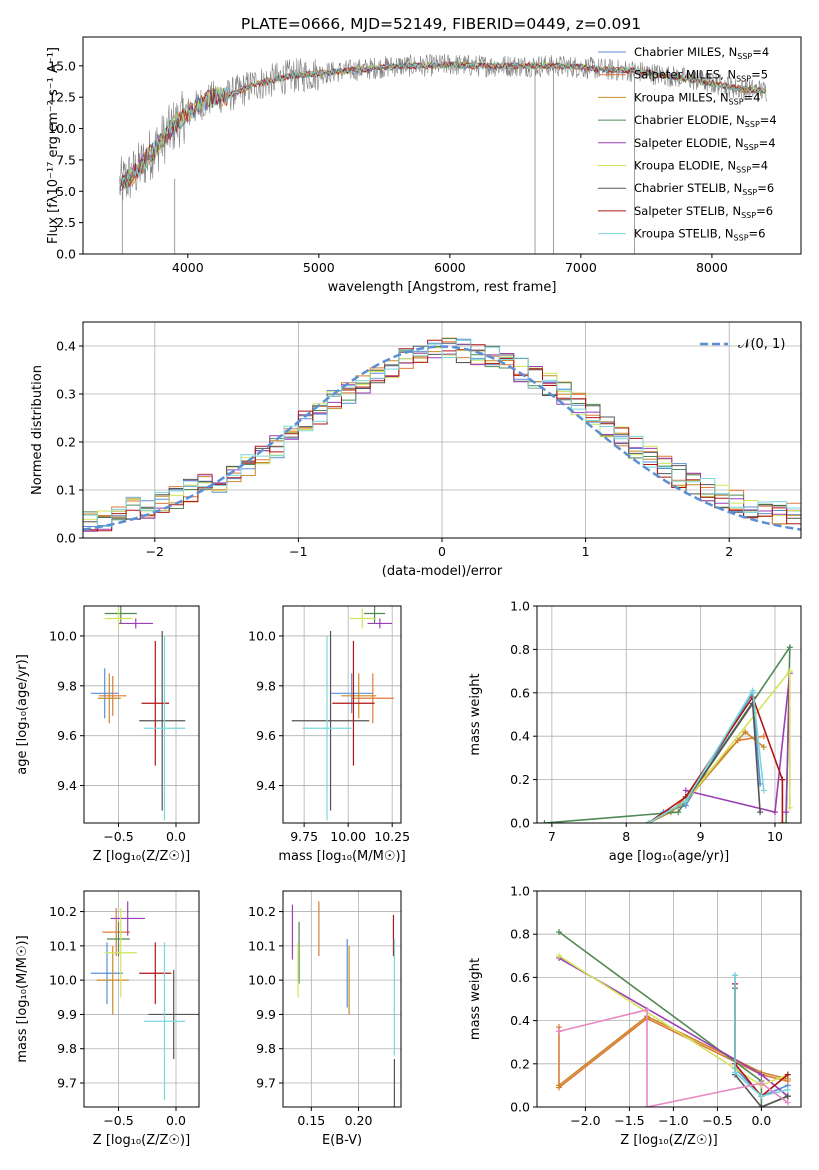 This screenshot has height=1170, width=819. Describe the element at coordinates (673, 1120) in the screenshot. I see `x-tick-label: −1.0` at that location.